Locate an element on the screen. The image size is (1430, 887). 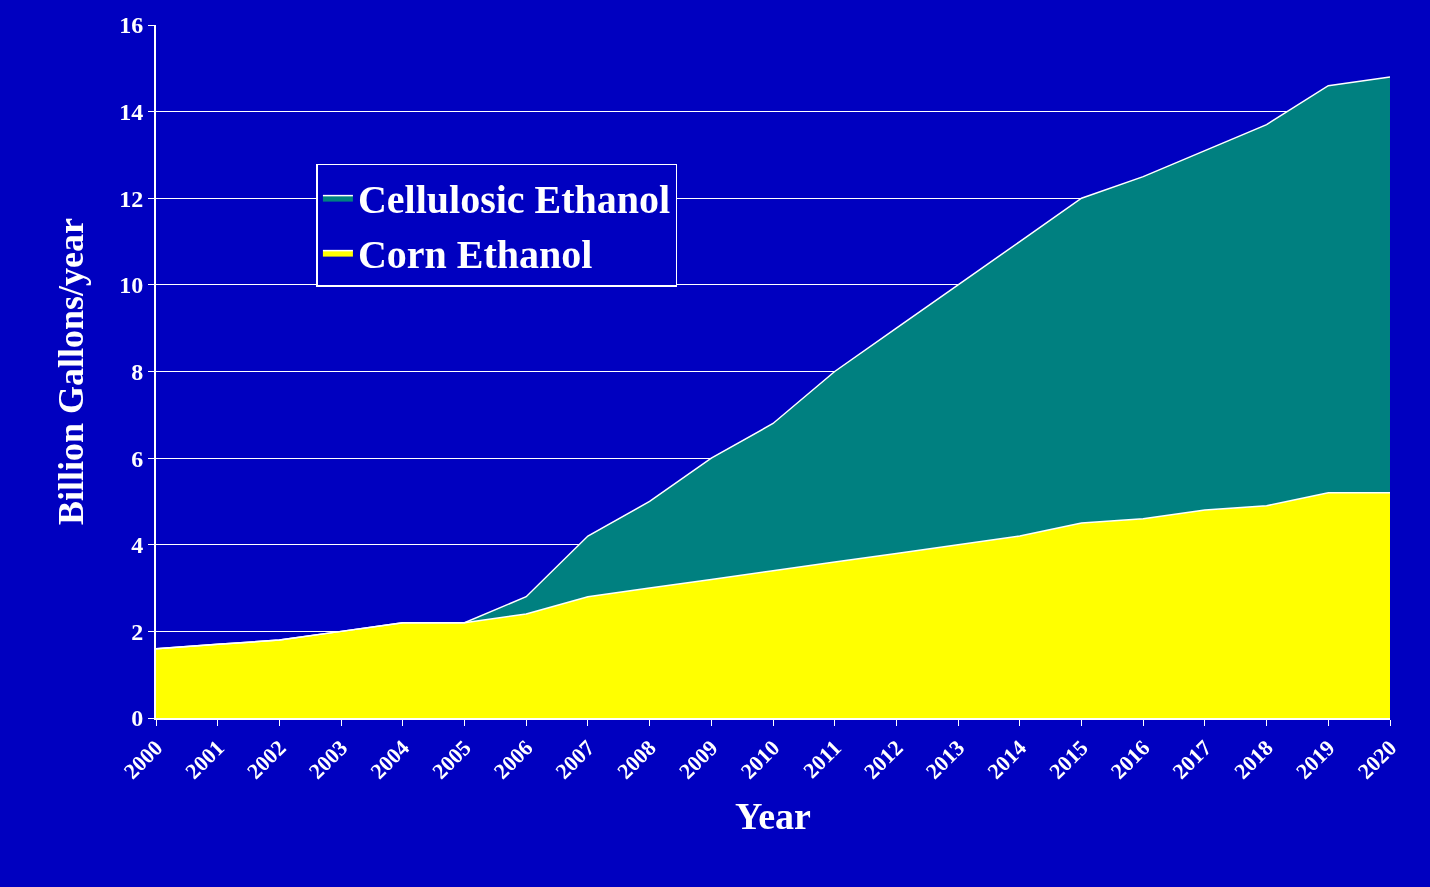
y-tick-label: 8 is located at coordinates (137, 371).